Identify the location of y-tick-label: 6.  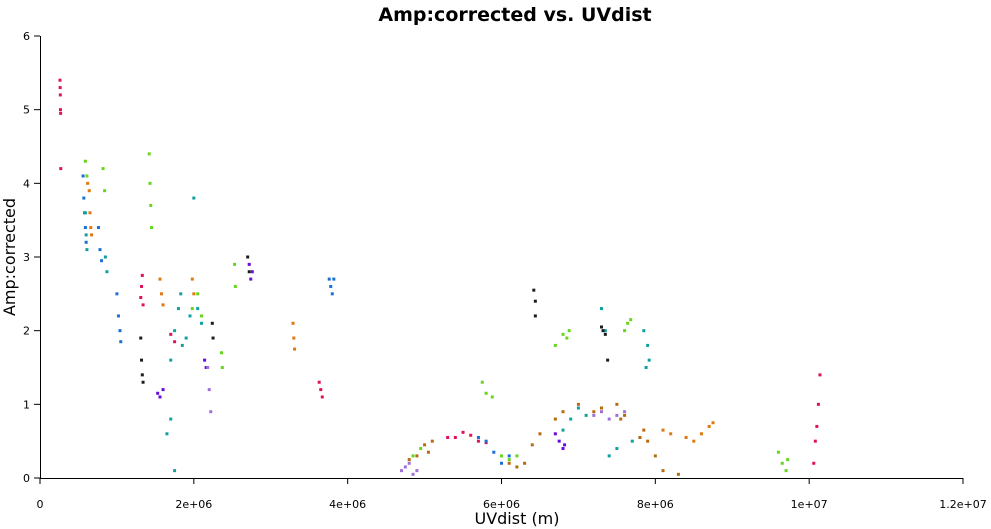
(26, 36).